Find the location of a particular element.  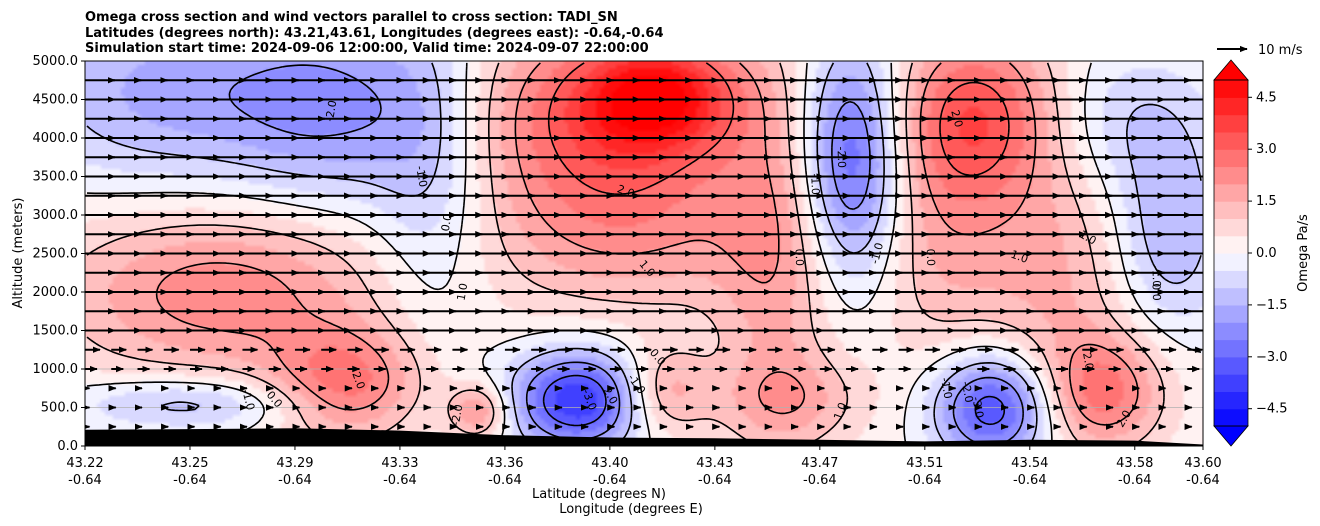

colorbar-tick-label: −3.0 is located at coordinates (1272, 357).